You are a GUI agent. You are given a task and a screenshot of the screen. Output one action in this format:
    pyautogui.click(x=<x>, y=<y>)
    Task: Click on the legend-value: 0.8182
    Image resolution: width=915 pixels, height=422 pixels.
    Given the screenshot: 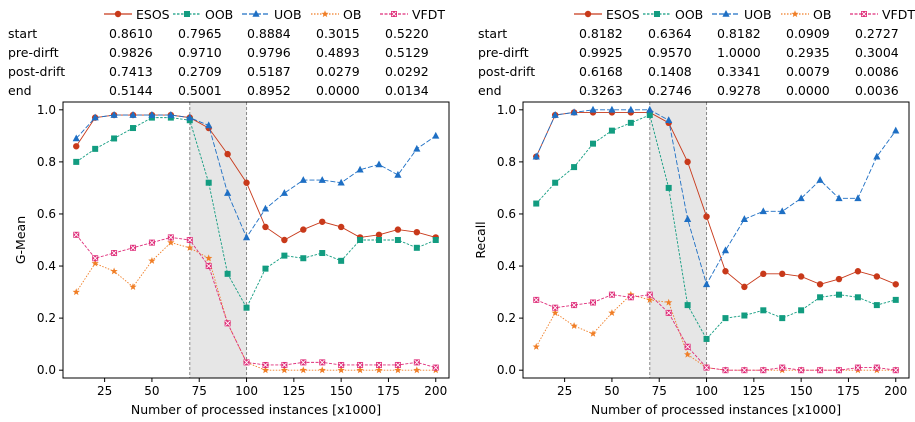 What is the action you would take?
    pyautogui.click(x=739, y=33)
    